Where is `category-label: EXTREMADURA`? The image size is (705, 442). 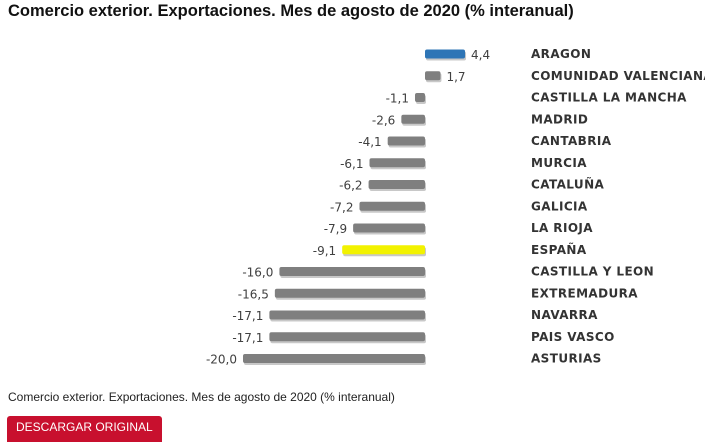 category-label: EXTREMADURA is located at coordinates (584, 293).